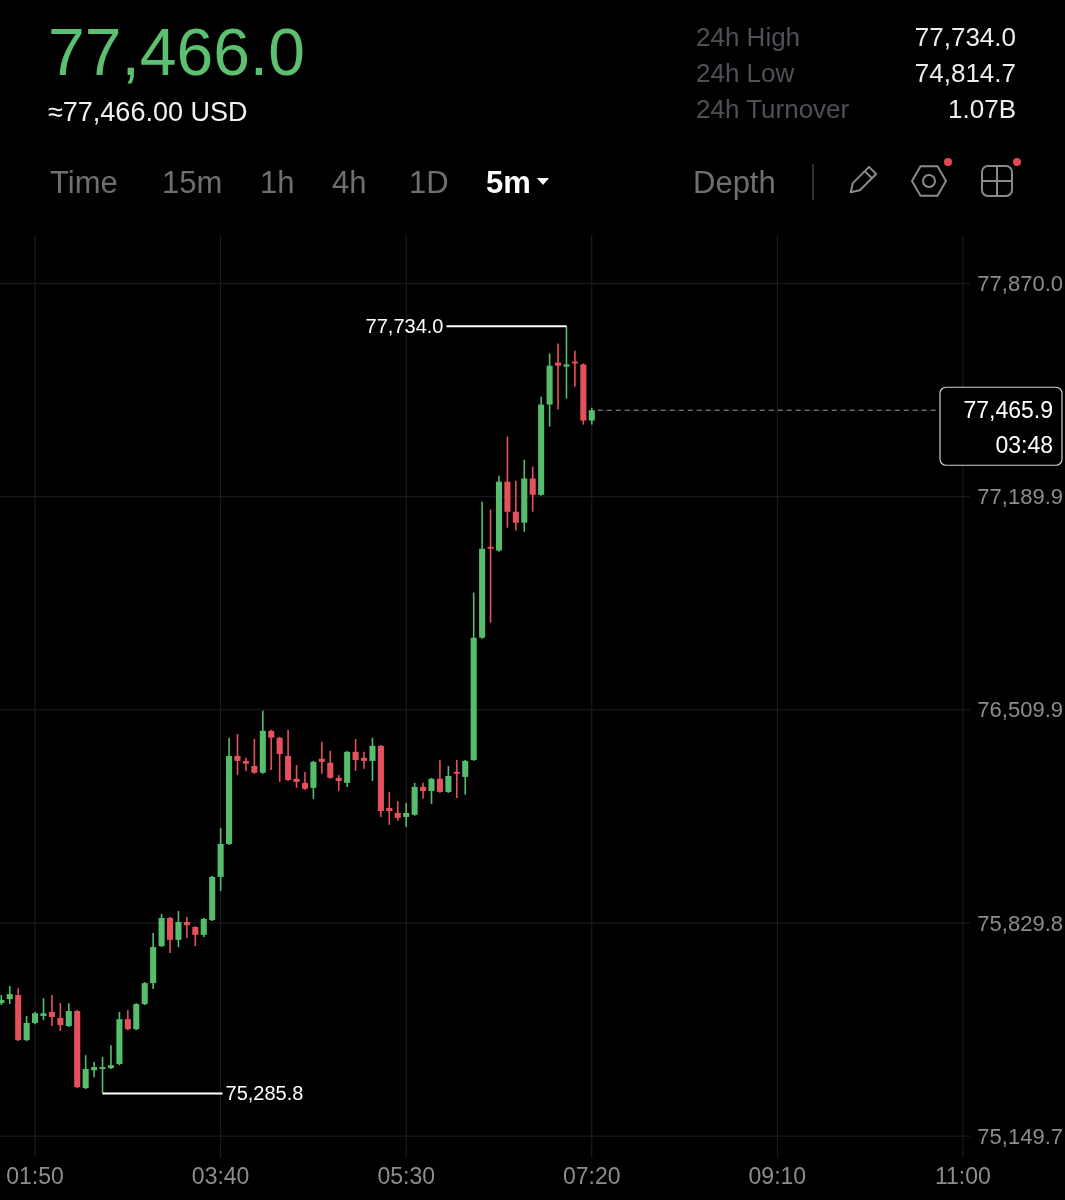 Image resolution: width=1065 pixels, height=1200 pixels. I want to click on text: 4h, so click(349, 182).